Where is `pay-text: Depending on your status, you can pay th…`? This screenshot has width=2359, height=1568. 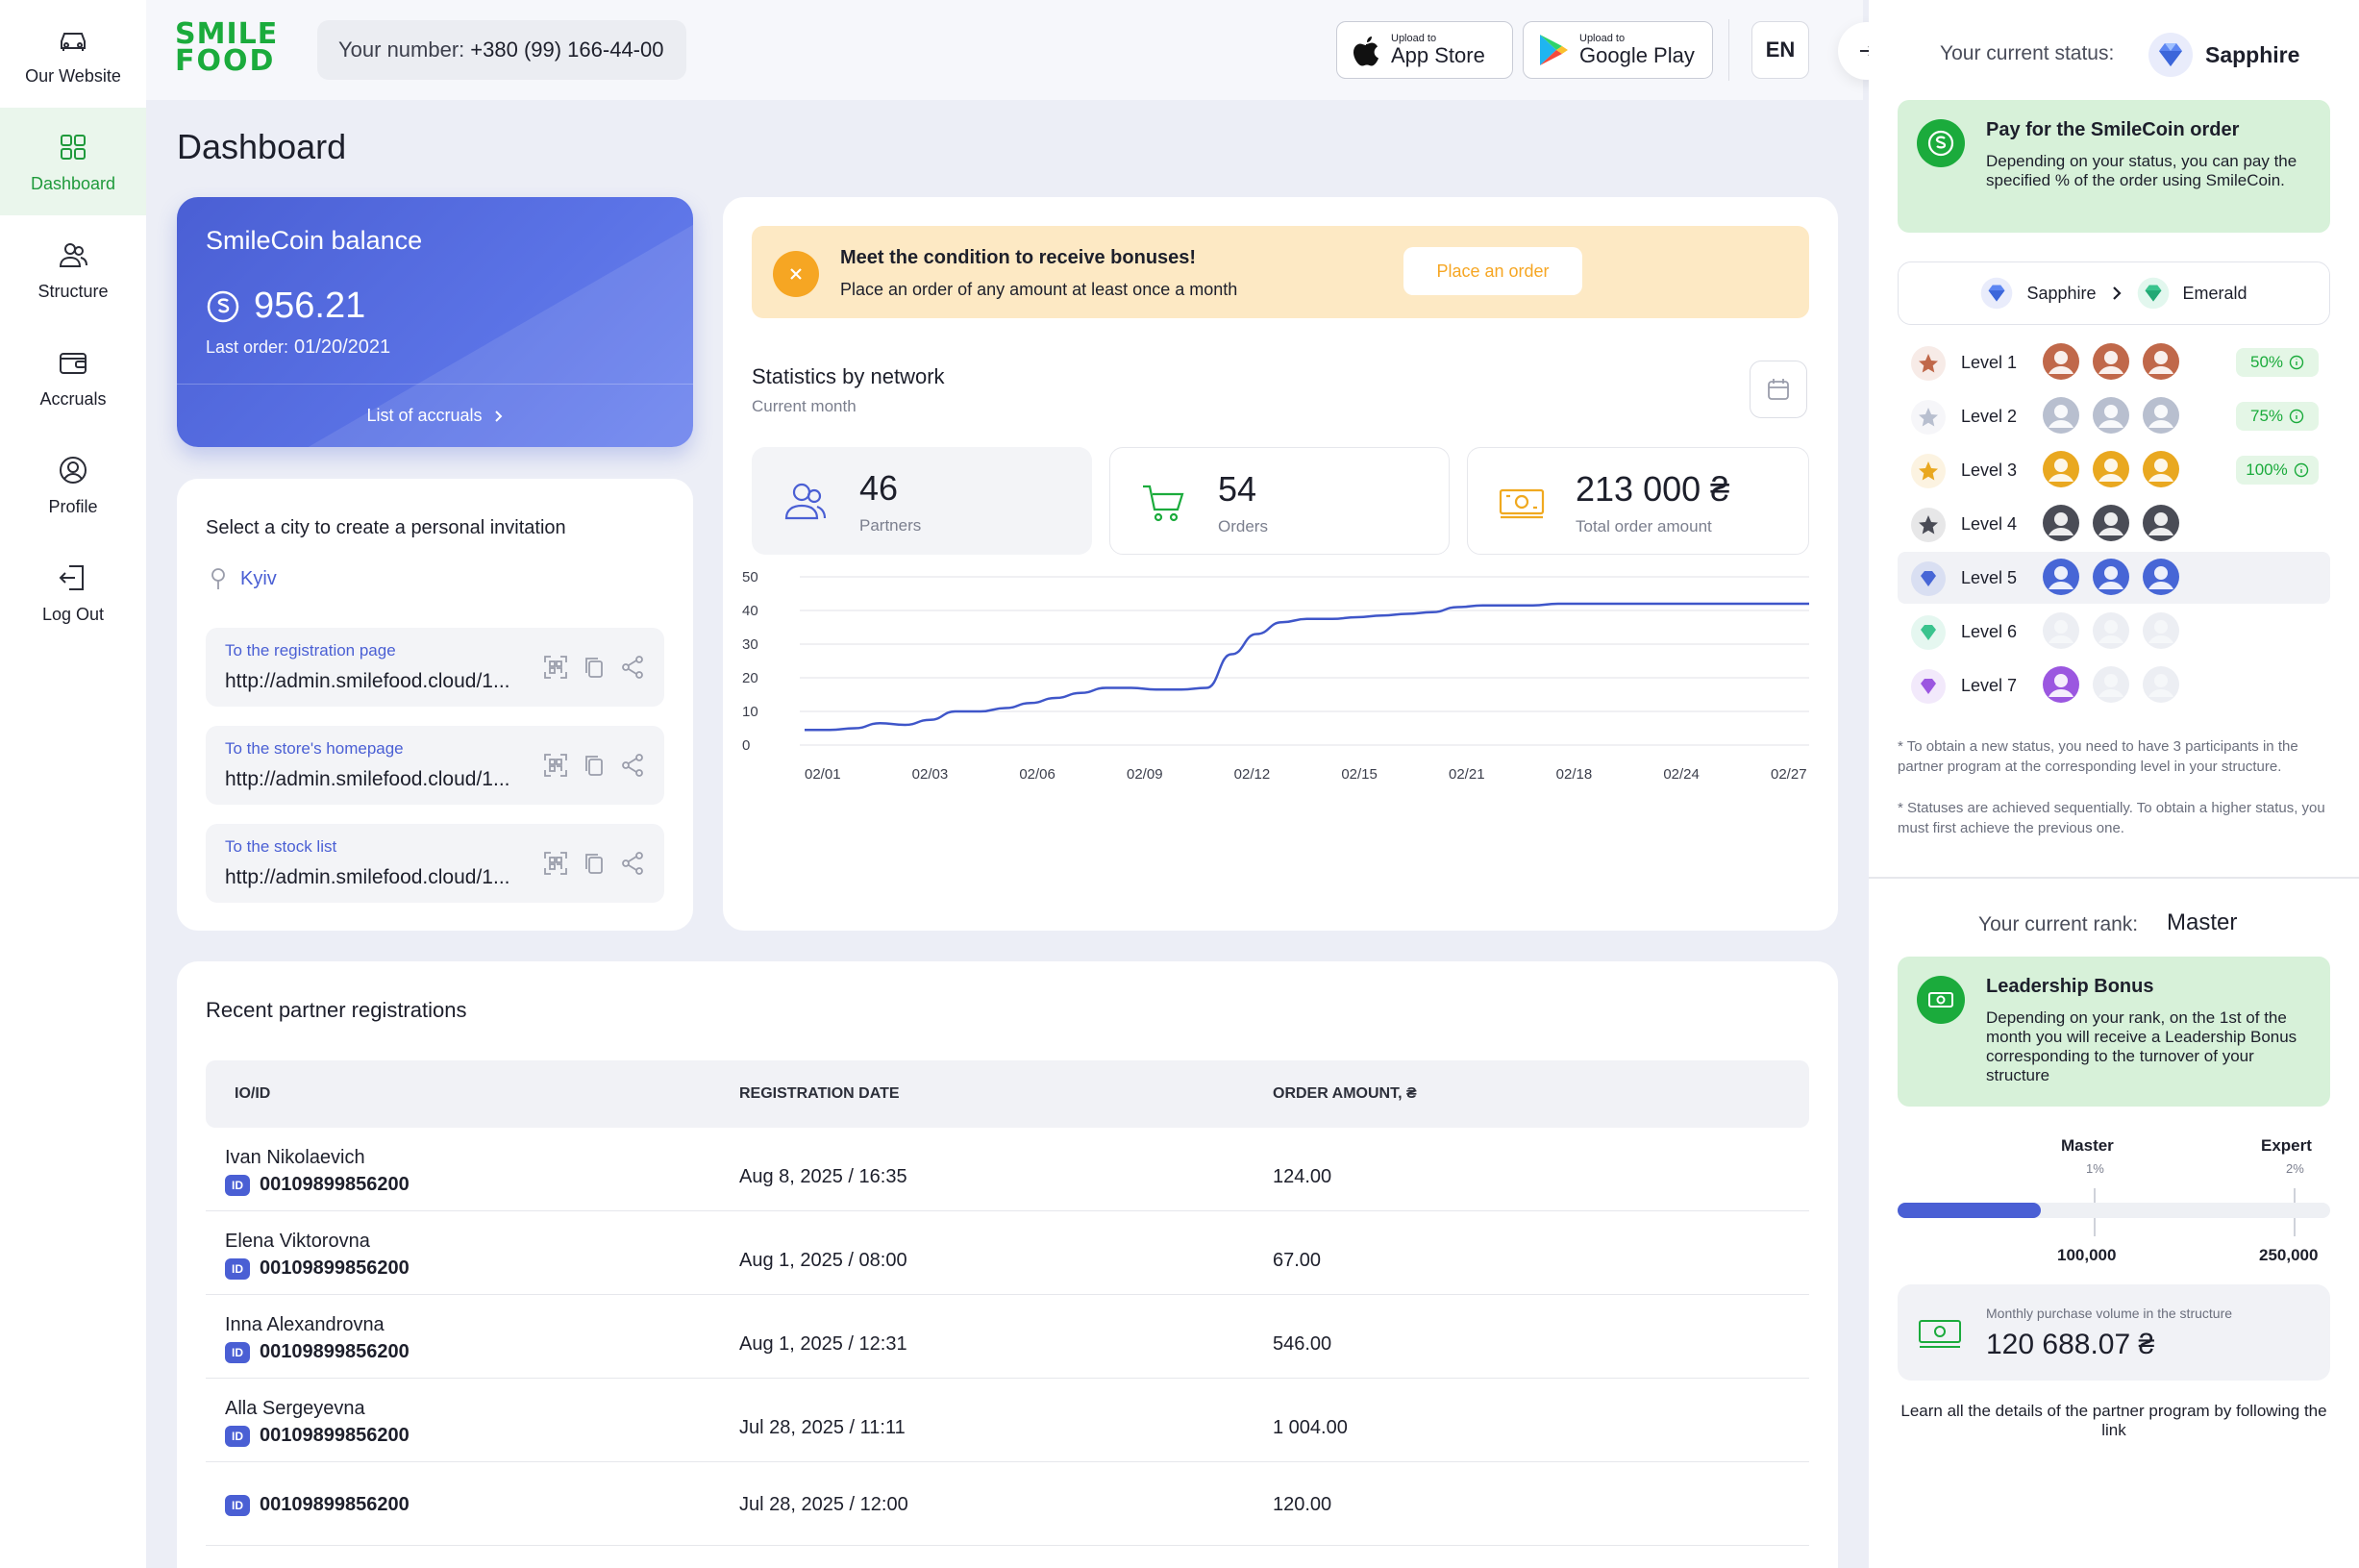 pay-text: Depending on your status, you can pay th… is located at coordinates (2141, 170).